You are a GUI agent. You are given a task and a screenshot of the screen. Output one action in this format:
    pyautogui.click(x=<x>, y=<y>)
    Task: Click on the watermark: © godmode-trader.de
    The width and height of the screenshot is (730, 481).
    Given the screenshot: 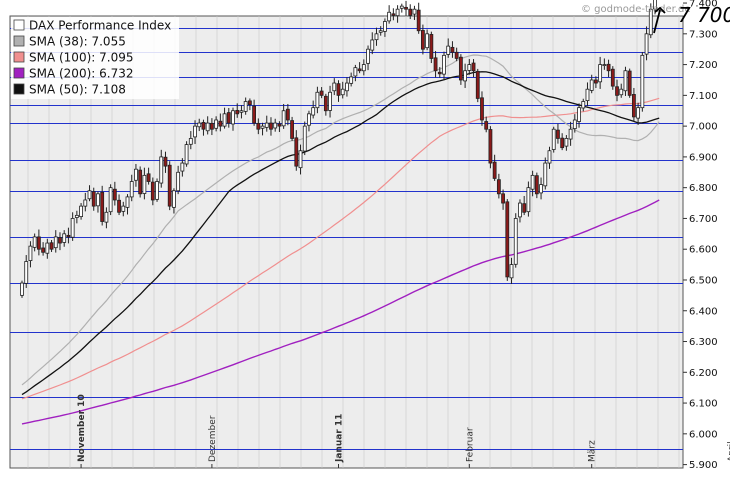 What is the action you would take?
    pyautogui.click(x=636, y=9)
    